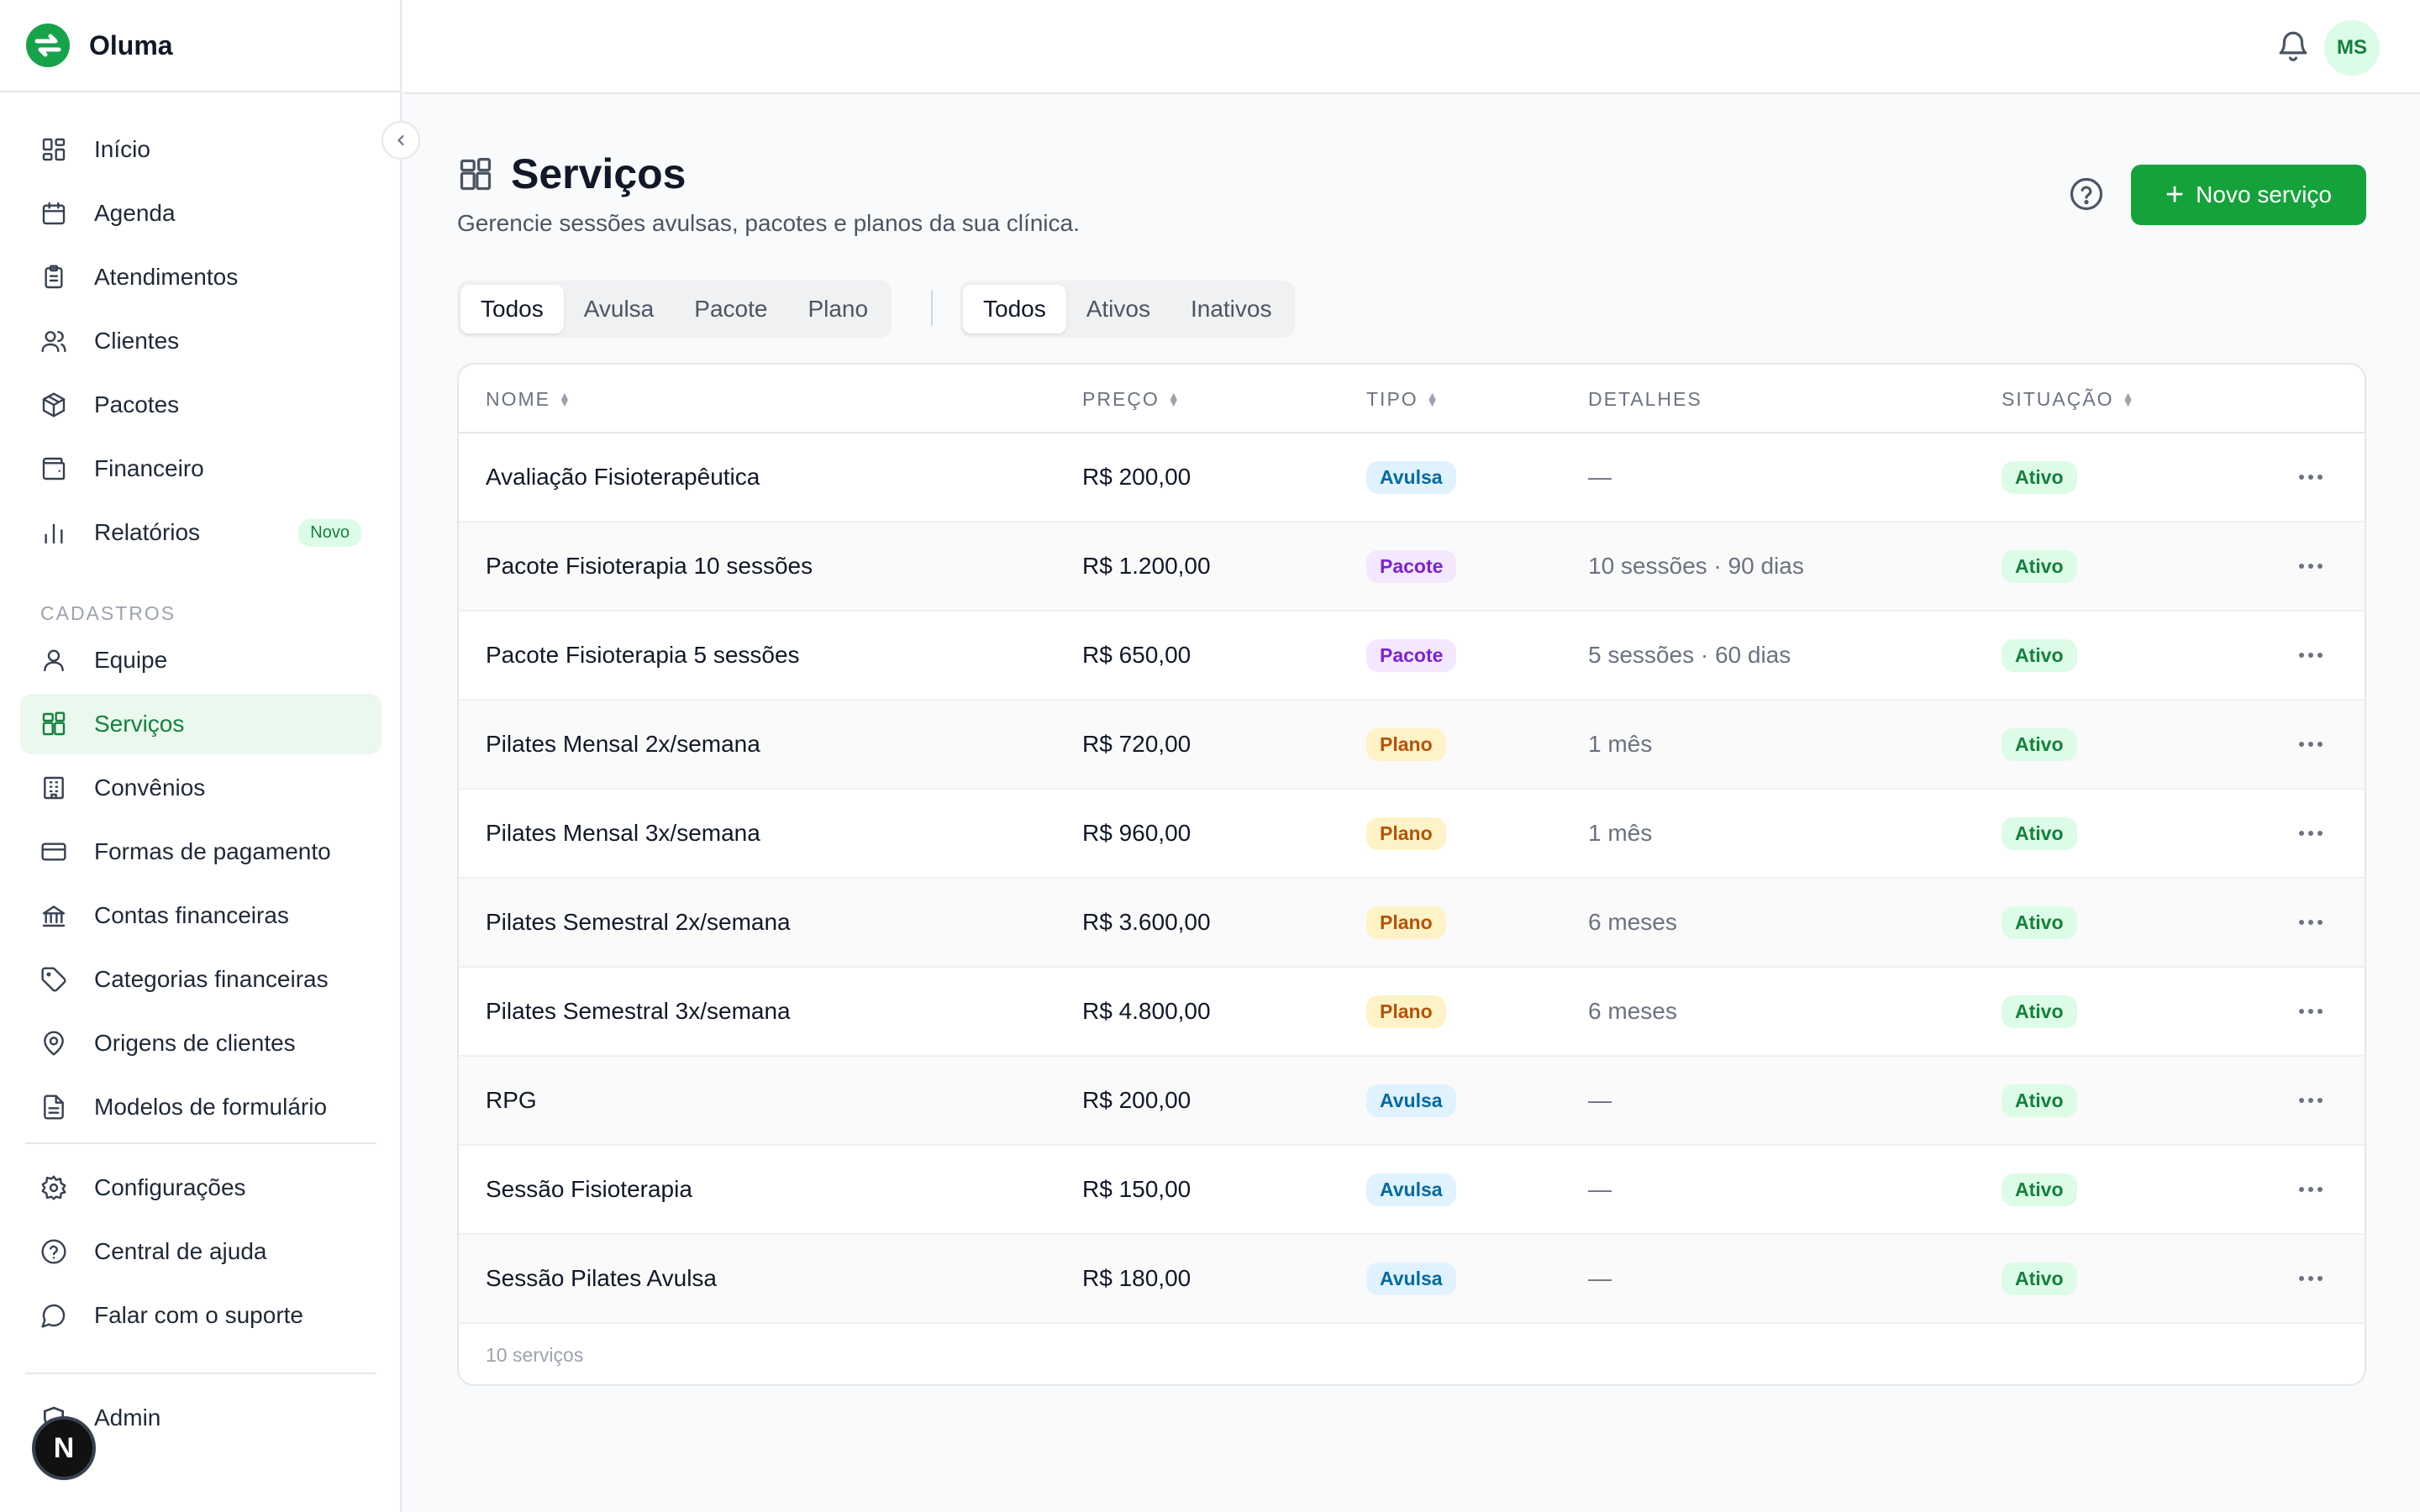 This screenshot has height=1512, width=2420. Describe the element at coordinates (2352, 48) in the screenshot. I see `avatar: MS` at that location.